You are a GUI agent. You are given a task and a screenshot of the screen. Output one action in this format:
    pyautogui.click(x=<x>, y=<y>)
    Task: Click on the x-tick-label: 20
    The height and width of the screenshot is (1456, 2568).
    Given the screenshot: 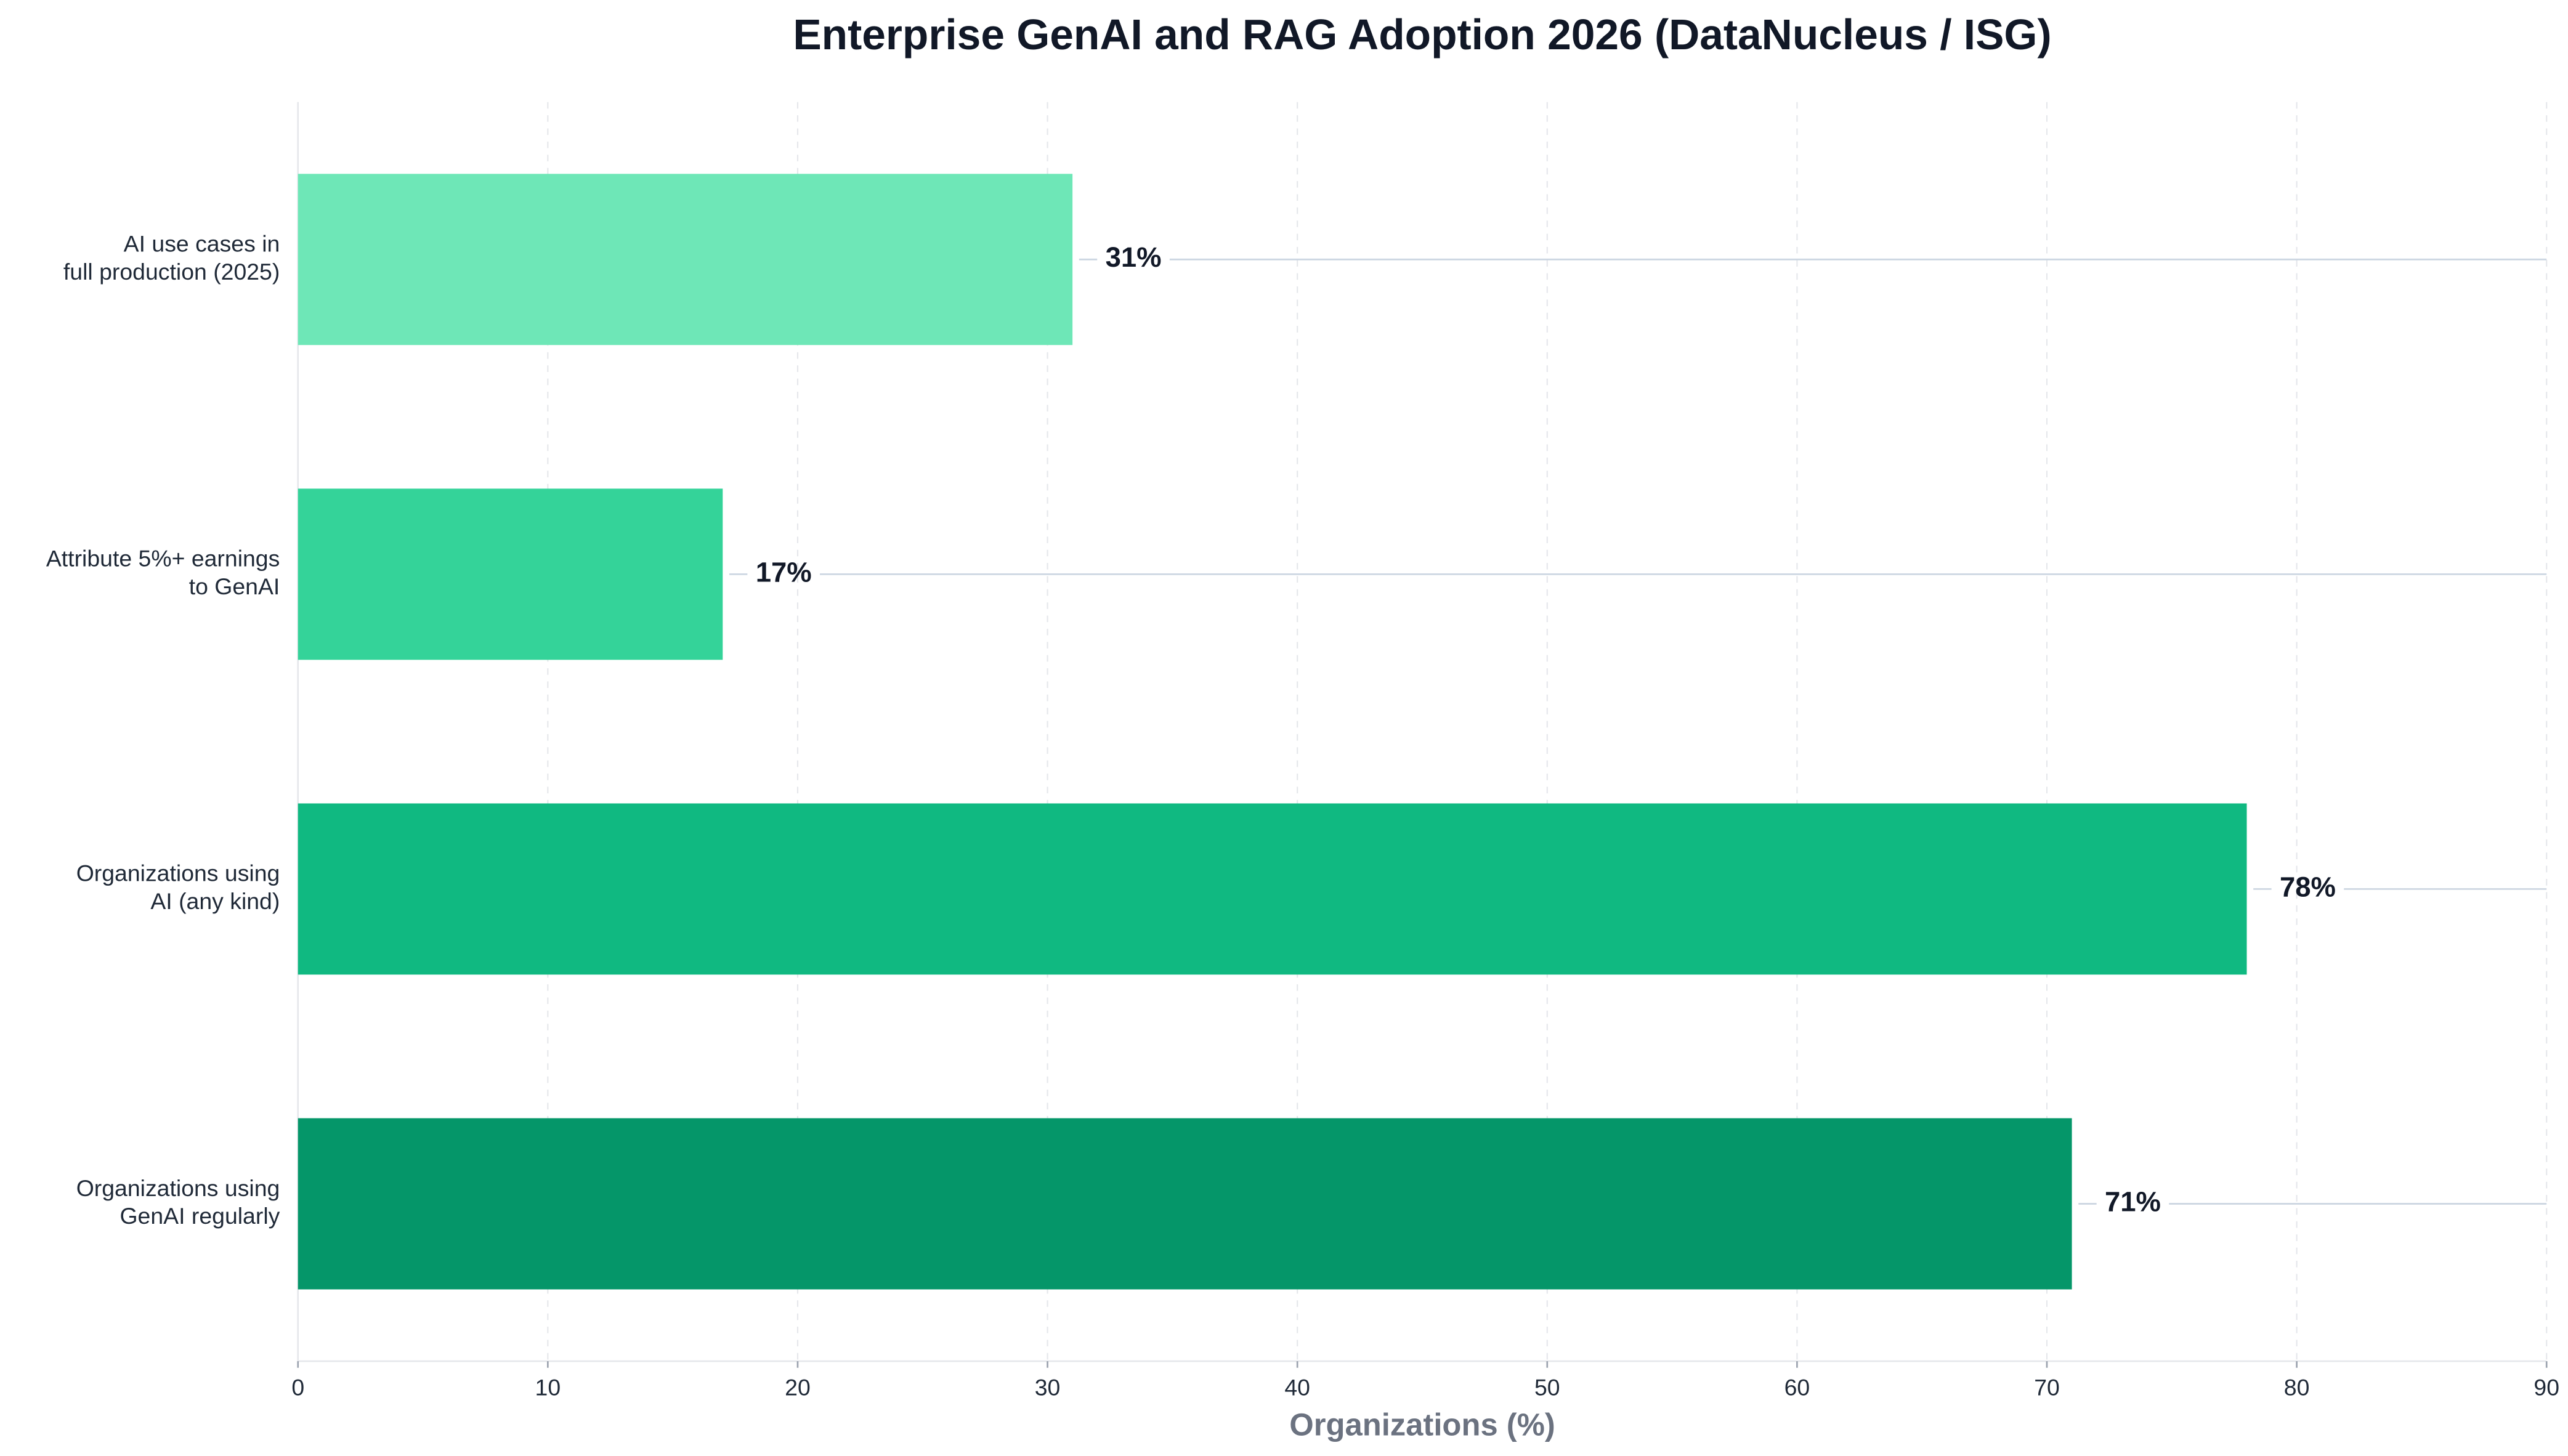 What is the action you would take?
    pyautogui.click(x=798, y=1387)
    